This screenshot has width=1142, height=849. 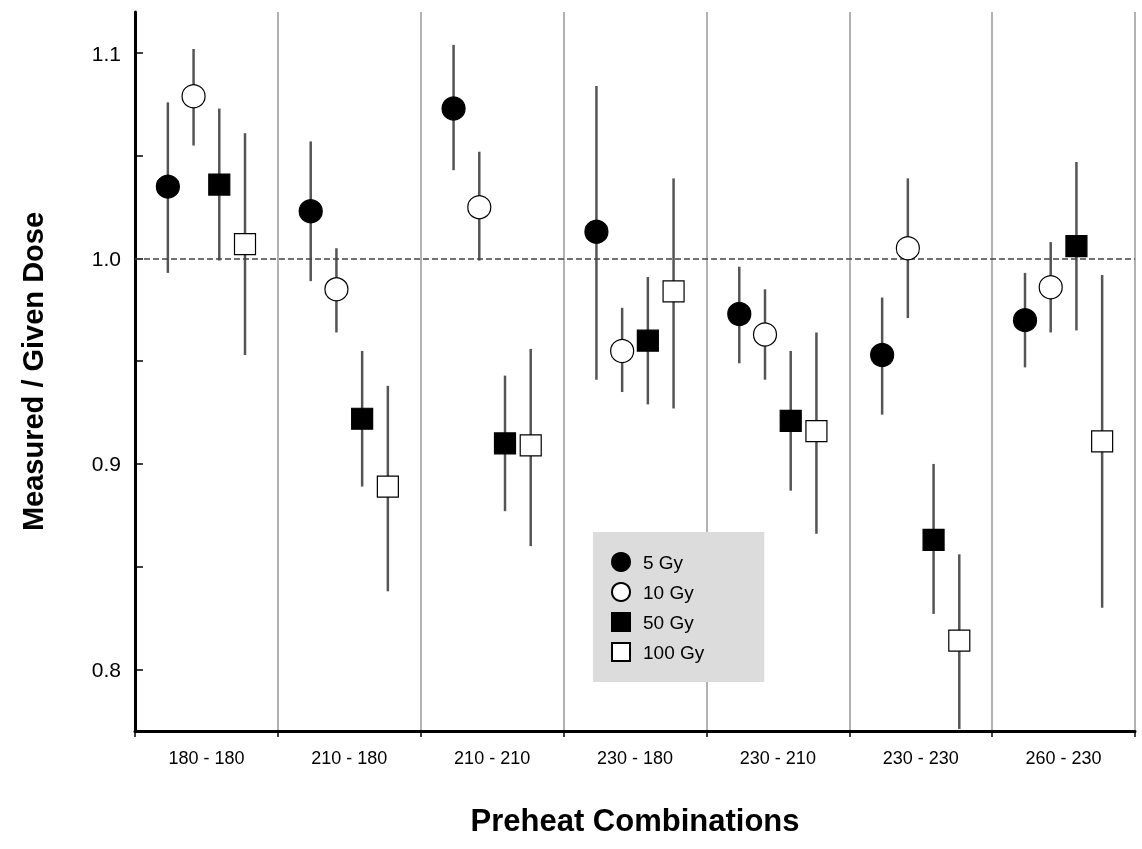 I want to click on y-tick-label: 0.9, so click(x=106, y=464).